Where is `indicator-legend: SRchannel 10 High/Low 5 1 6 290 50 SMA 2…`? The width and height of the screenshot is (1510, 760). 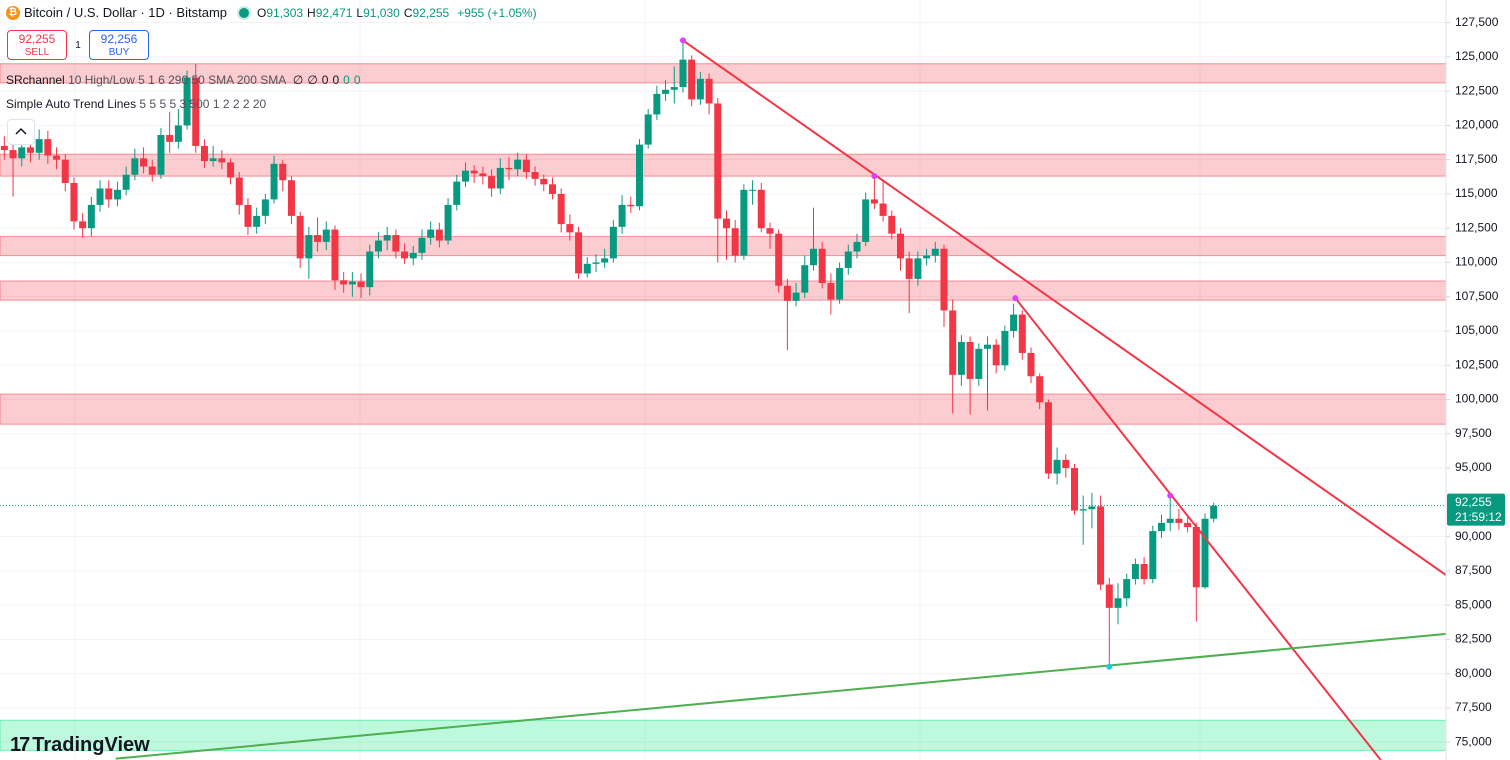 indicator-legend: SRchannel 10 High/Low 5 1 6 290 50 SMA 2… is located at coordinates (183, 80).